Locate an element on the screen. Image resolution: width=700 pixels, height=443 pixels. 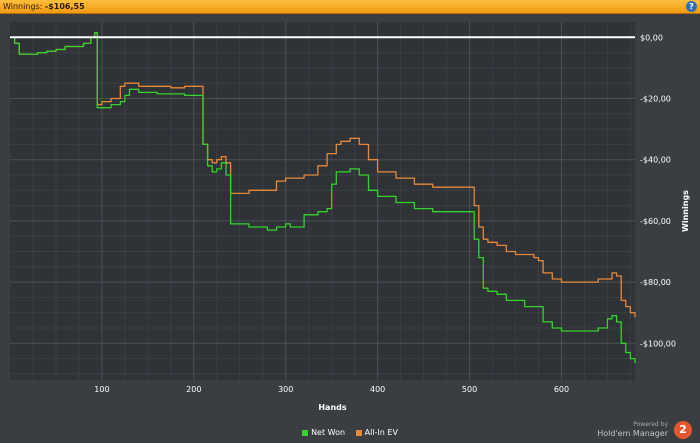
y-tick-label: -$80,00 is located at coordinates (655, 282).